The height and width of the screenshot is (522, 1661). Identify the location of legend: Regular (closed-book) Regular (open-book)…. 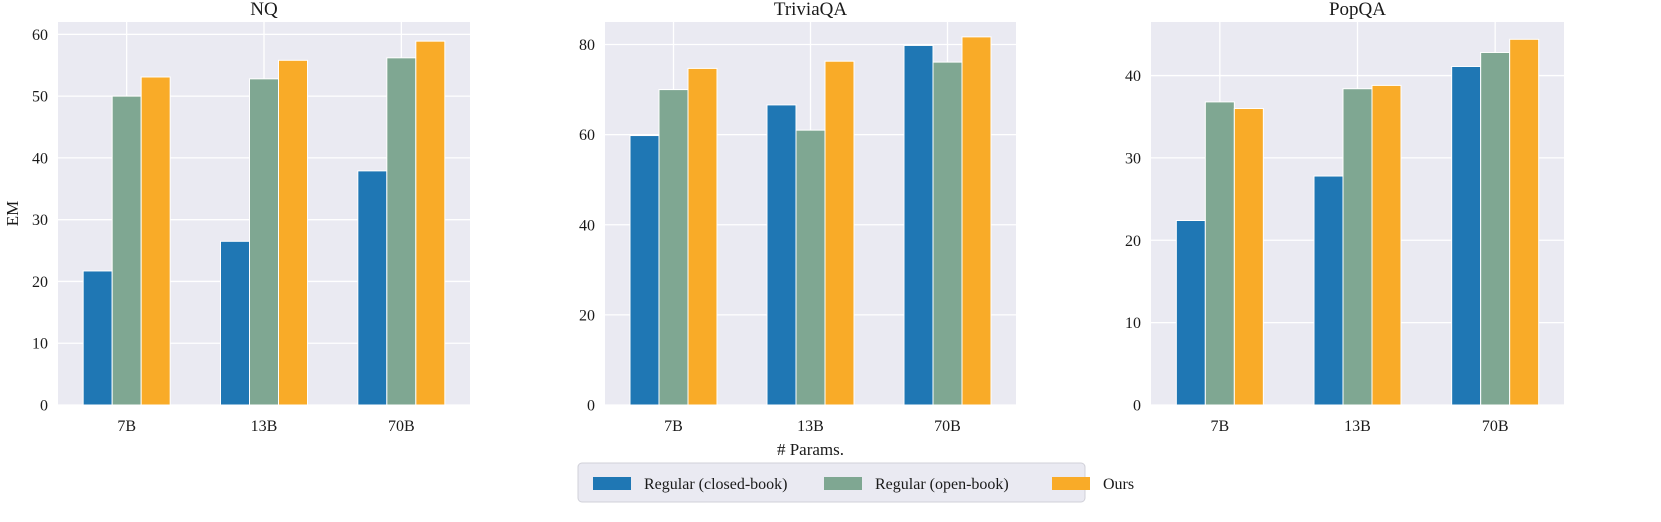
(855, 482).